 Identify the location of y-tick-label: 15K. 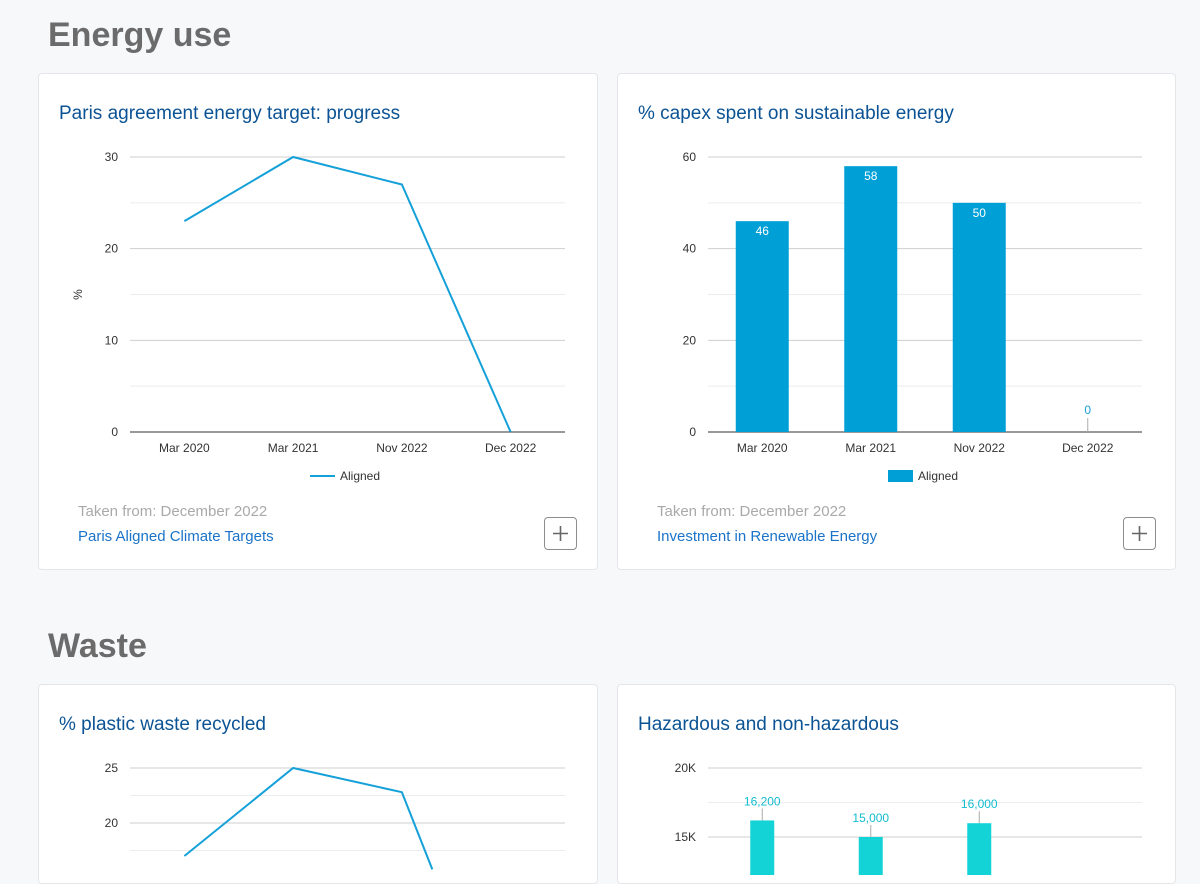
(685, 837).